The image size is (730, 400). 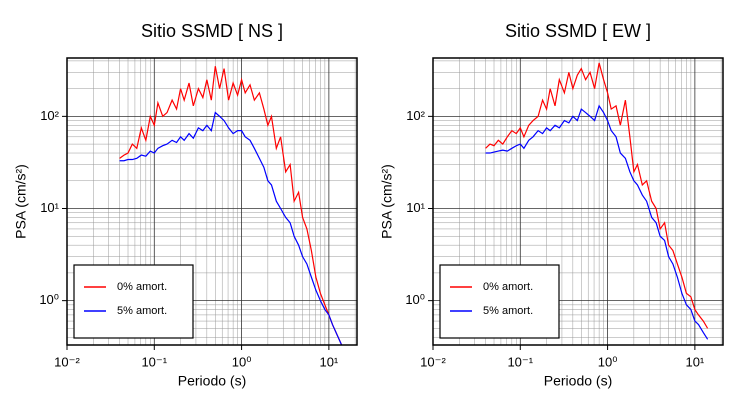 I want to click on chart-title: Sitio SSMD [ NS ], so click(x=212, y=31).